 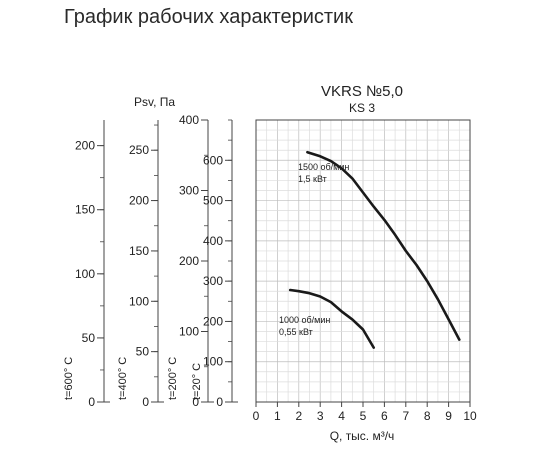 What do you see at coordinates (298, 416) in the screenshot?
I see `x-tick-label: 2` at bounding box center [298, 416].